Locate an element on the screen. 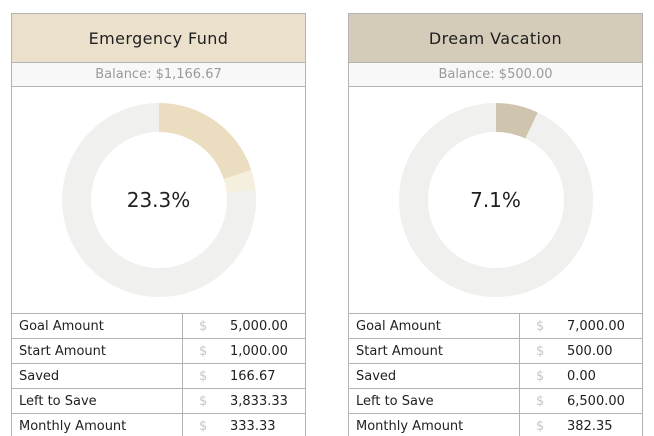  row-value-cell: $ 3,833.33 is located at coordinates (243, 401).